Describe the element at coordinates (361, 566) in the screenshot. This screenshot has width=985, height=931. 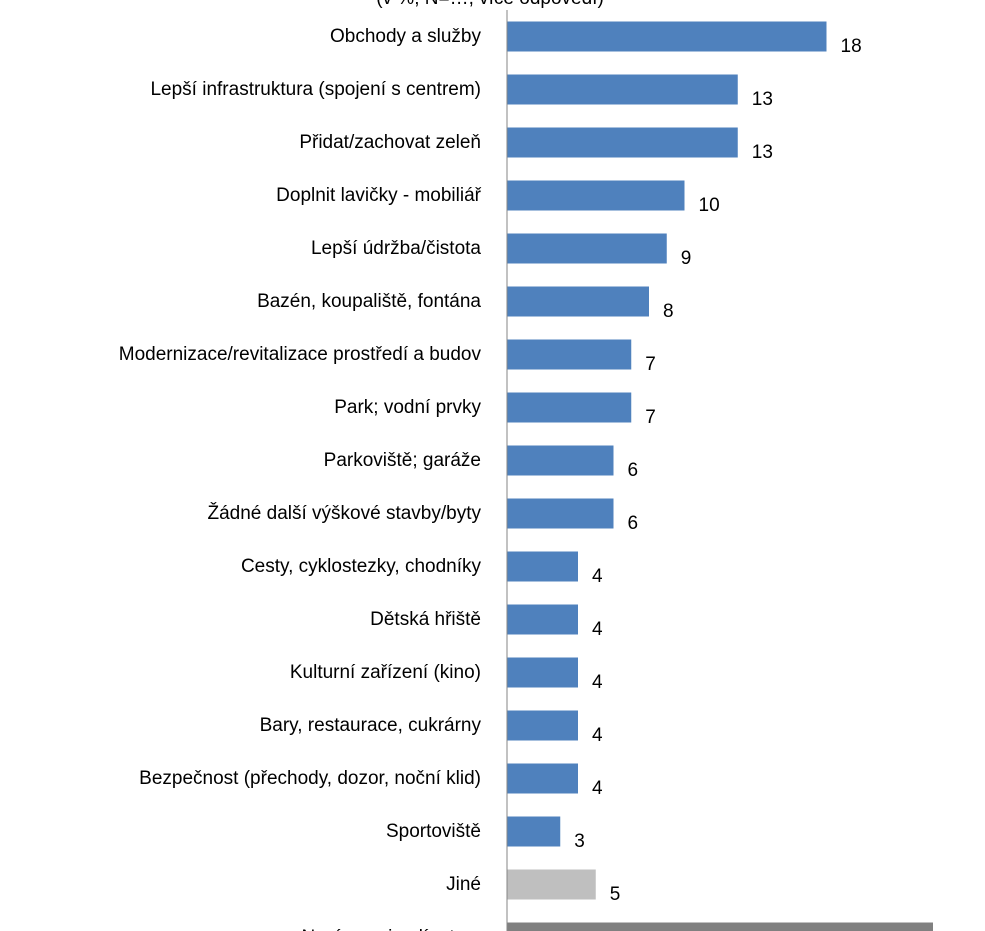
I see `category-label: Cesty, cyklostezky, chodníky` at that location.